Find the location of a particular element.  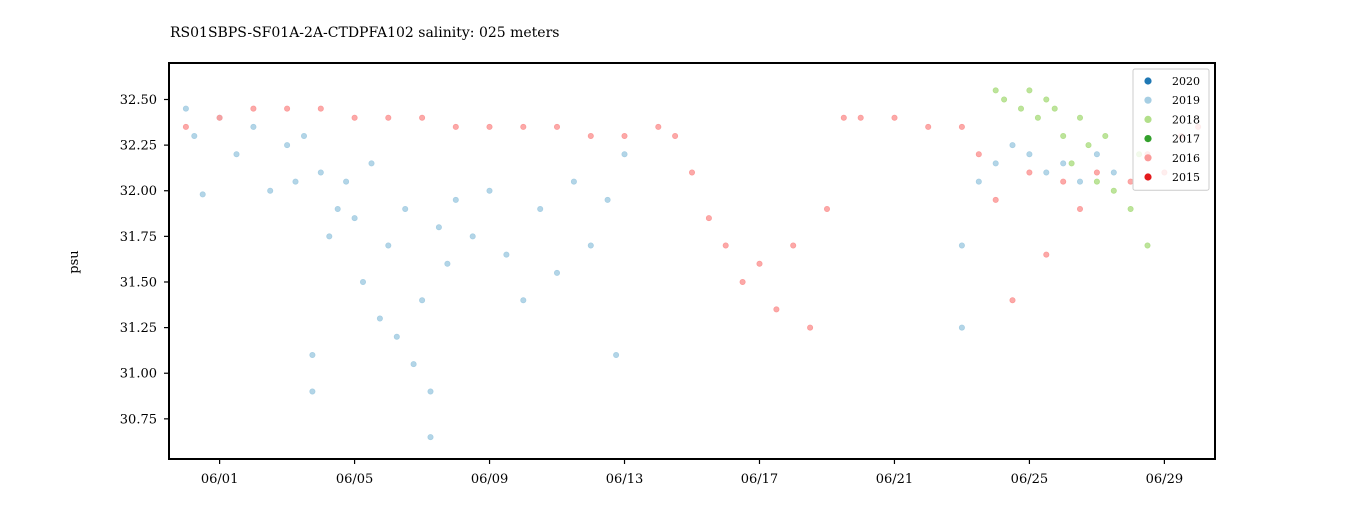

y-tick-label: 32.00 is located at coordinates (138, 191).